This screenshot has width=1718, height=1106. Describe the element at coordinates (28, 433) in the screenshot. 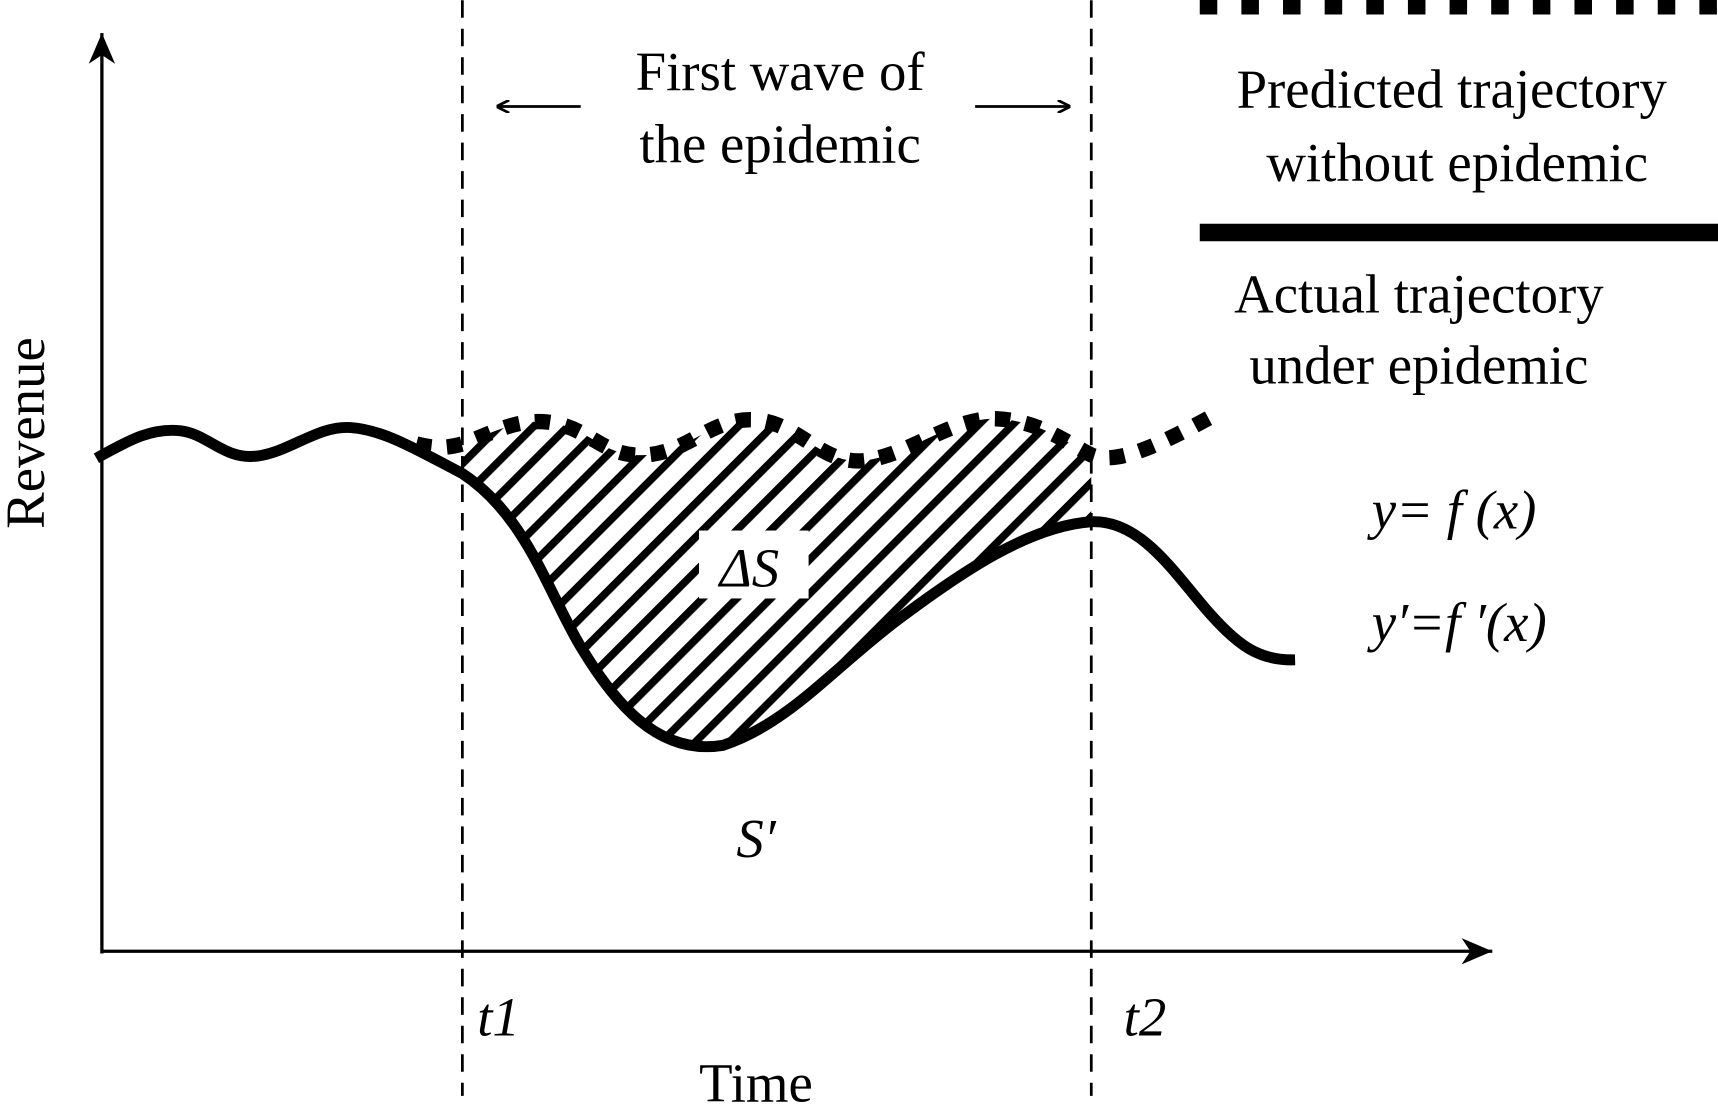

I see `y-axis-label: Revenue` at that location.